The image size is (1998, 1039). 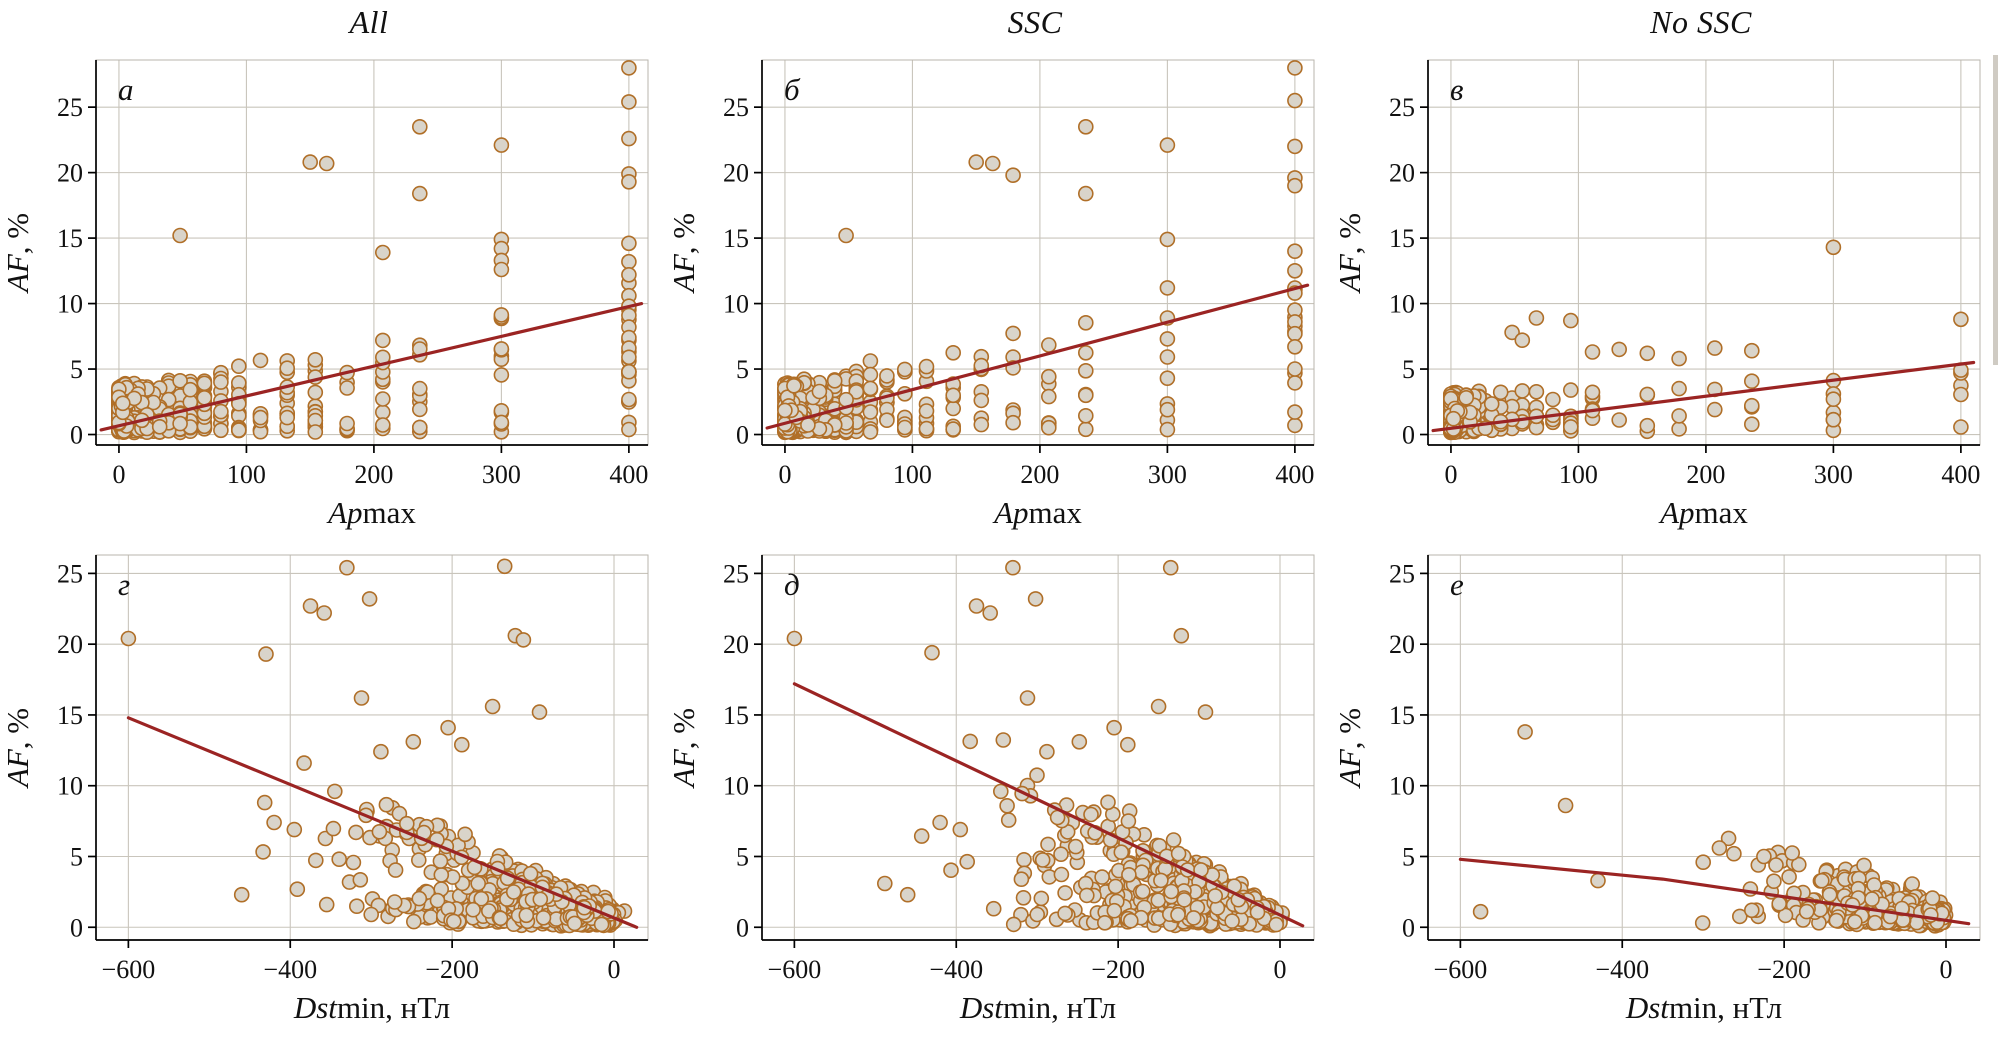 I want to click on column-title-ssc: SSC, so click(x=1035, y=21).